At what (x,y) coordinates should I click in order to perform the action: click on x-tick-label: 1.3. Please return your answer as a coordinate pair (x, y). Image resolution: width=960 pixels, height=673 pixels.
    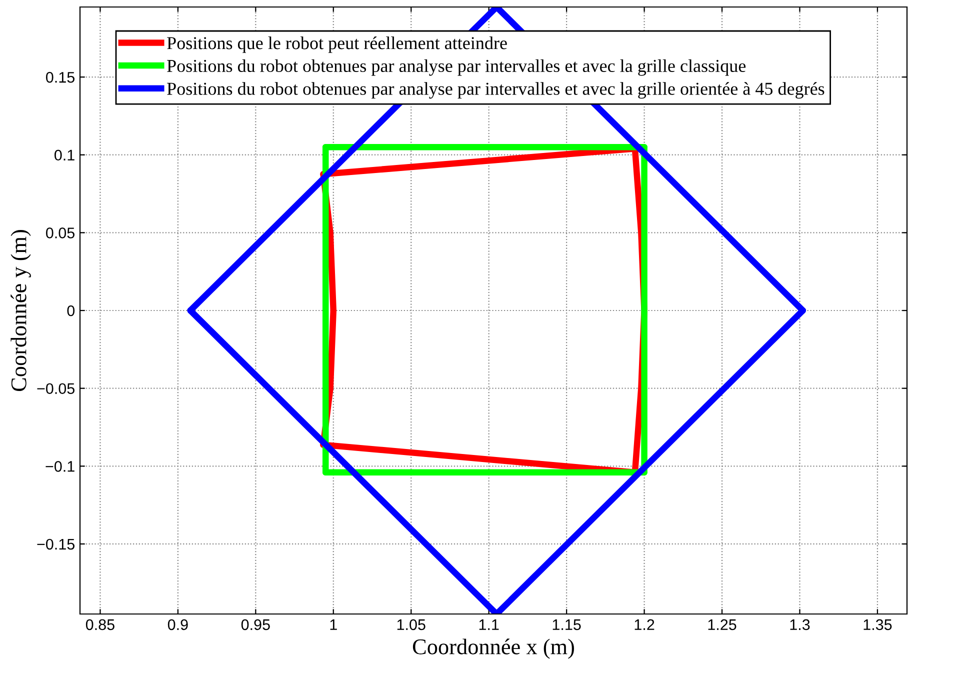
    Looking at the image, I should click on (800, 624).